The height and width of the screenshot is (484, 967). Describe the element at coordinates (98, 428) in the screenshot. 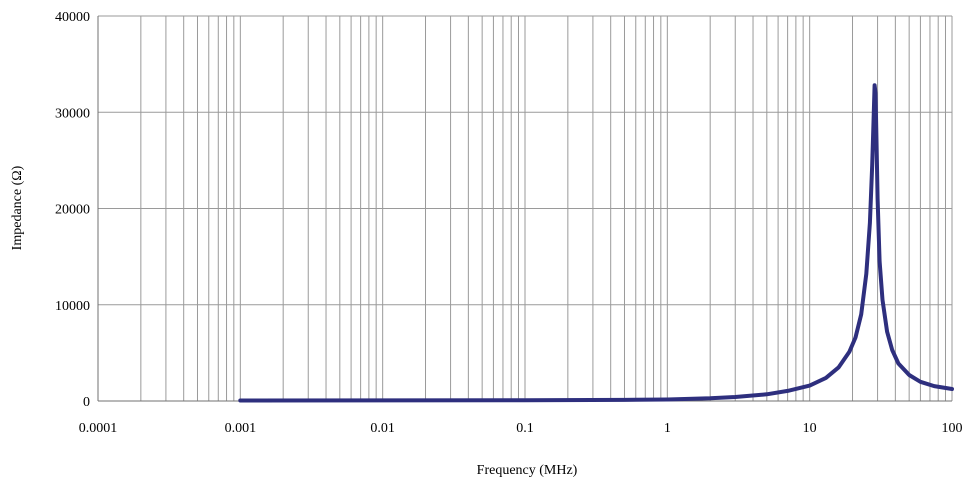

I see `x-tick-label: 0.0001` at that location.